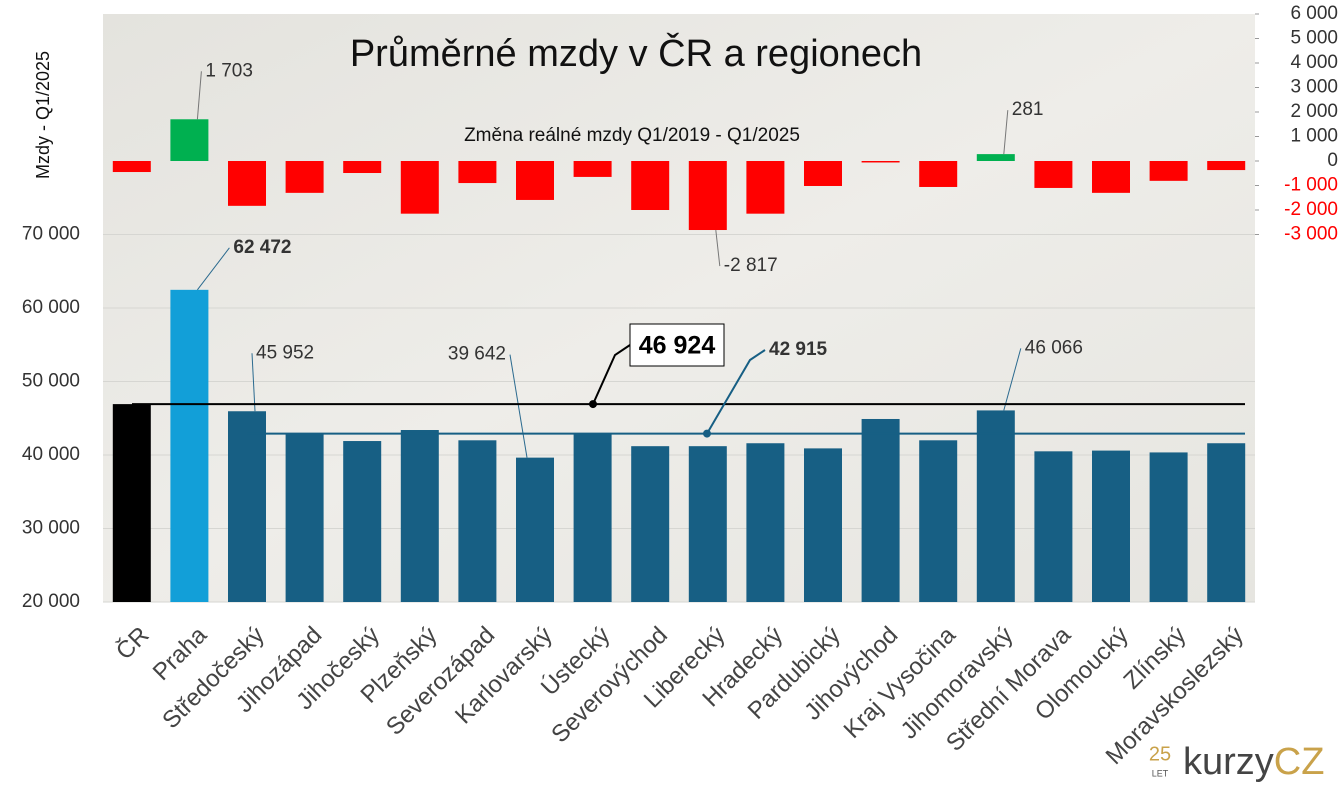 Image resolution: width=1343 pixels, height=800 pixels. Describe the element at coordinates (1314, 111) in the screenshot. I see `y2-tick-label: 2 000` at that location.